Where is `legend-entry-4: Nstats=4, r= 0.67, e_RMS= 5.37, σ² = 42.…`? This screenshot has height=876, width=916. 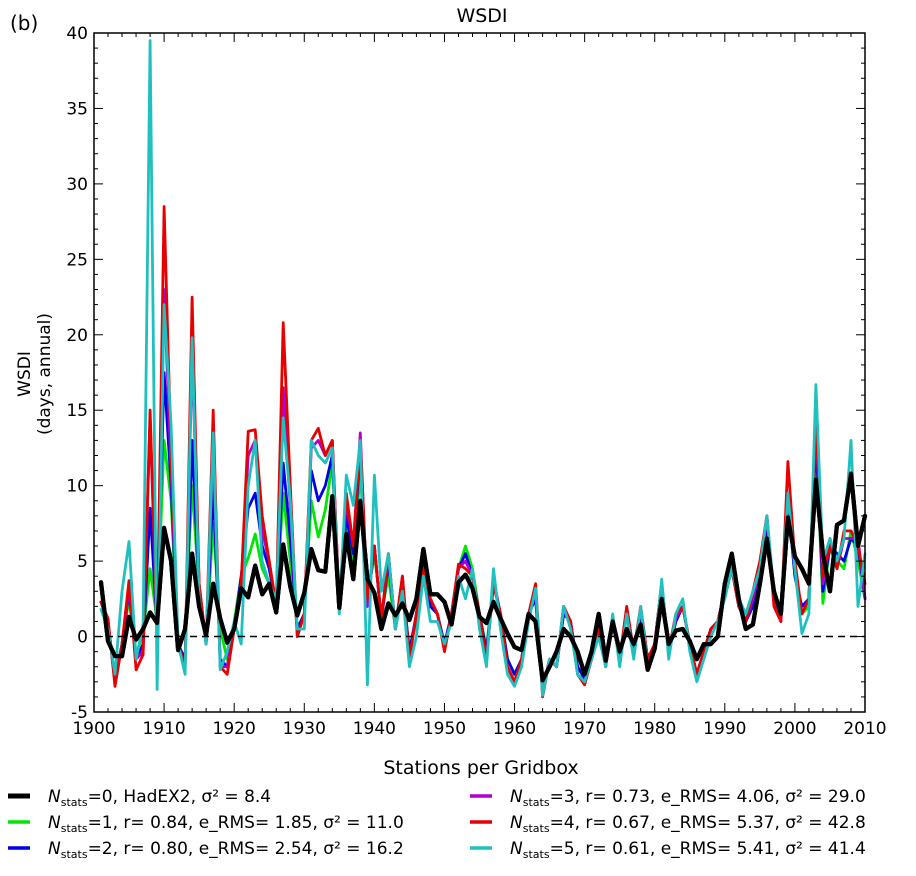 legend-entry-4: Nstats=4, r= 0.67, e_RMS= 5.37, σ² = 42.… is located at coordinates (688, 824).